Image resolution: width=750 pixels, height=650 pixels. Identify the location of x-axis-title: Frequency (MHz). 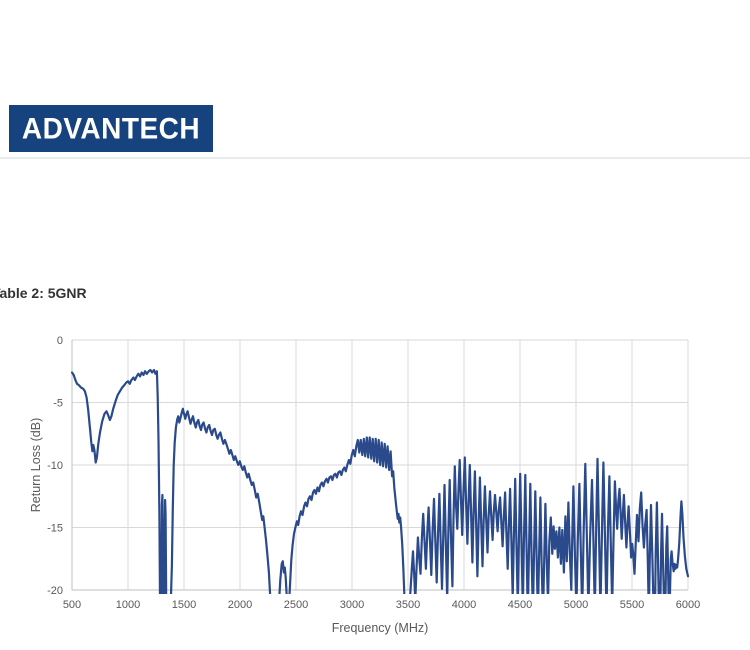
(380, 628).